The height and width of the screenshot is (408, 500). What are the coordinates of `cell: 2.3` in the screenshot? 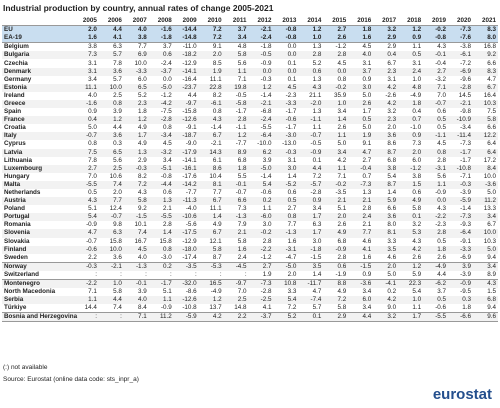 It's located at (136, 104).